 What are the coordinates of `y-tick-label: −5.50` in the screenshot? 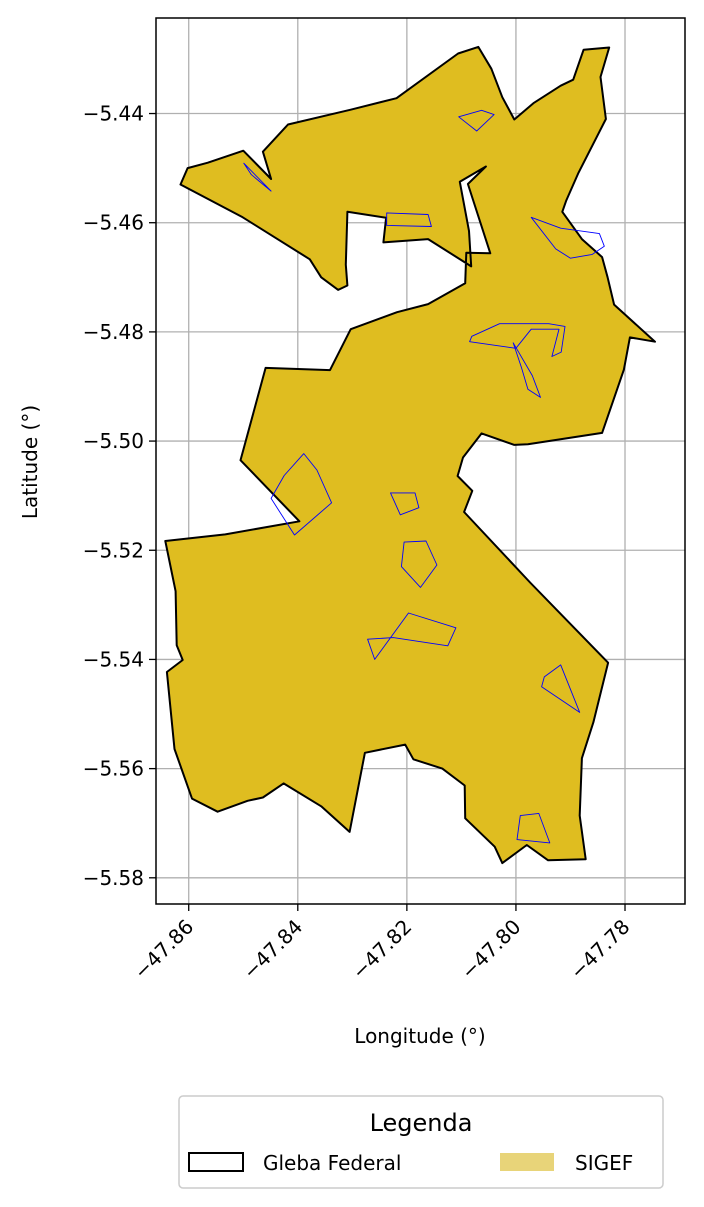 It's located at (113, 441).